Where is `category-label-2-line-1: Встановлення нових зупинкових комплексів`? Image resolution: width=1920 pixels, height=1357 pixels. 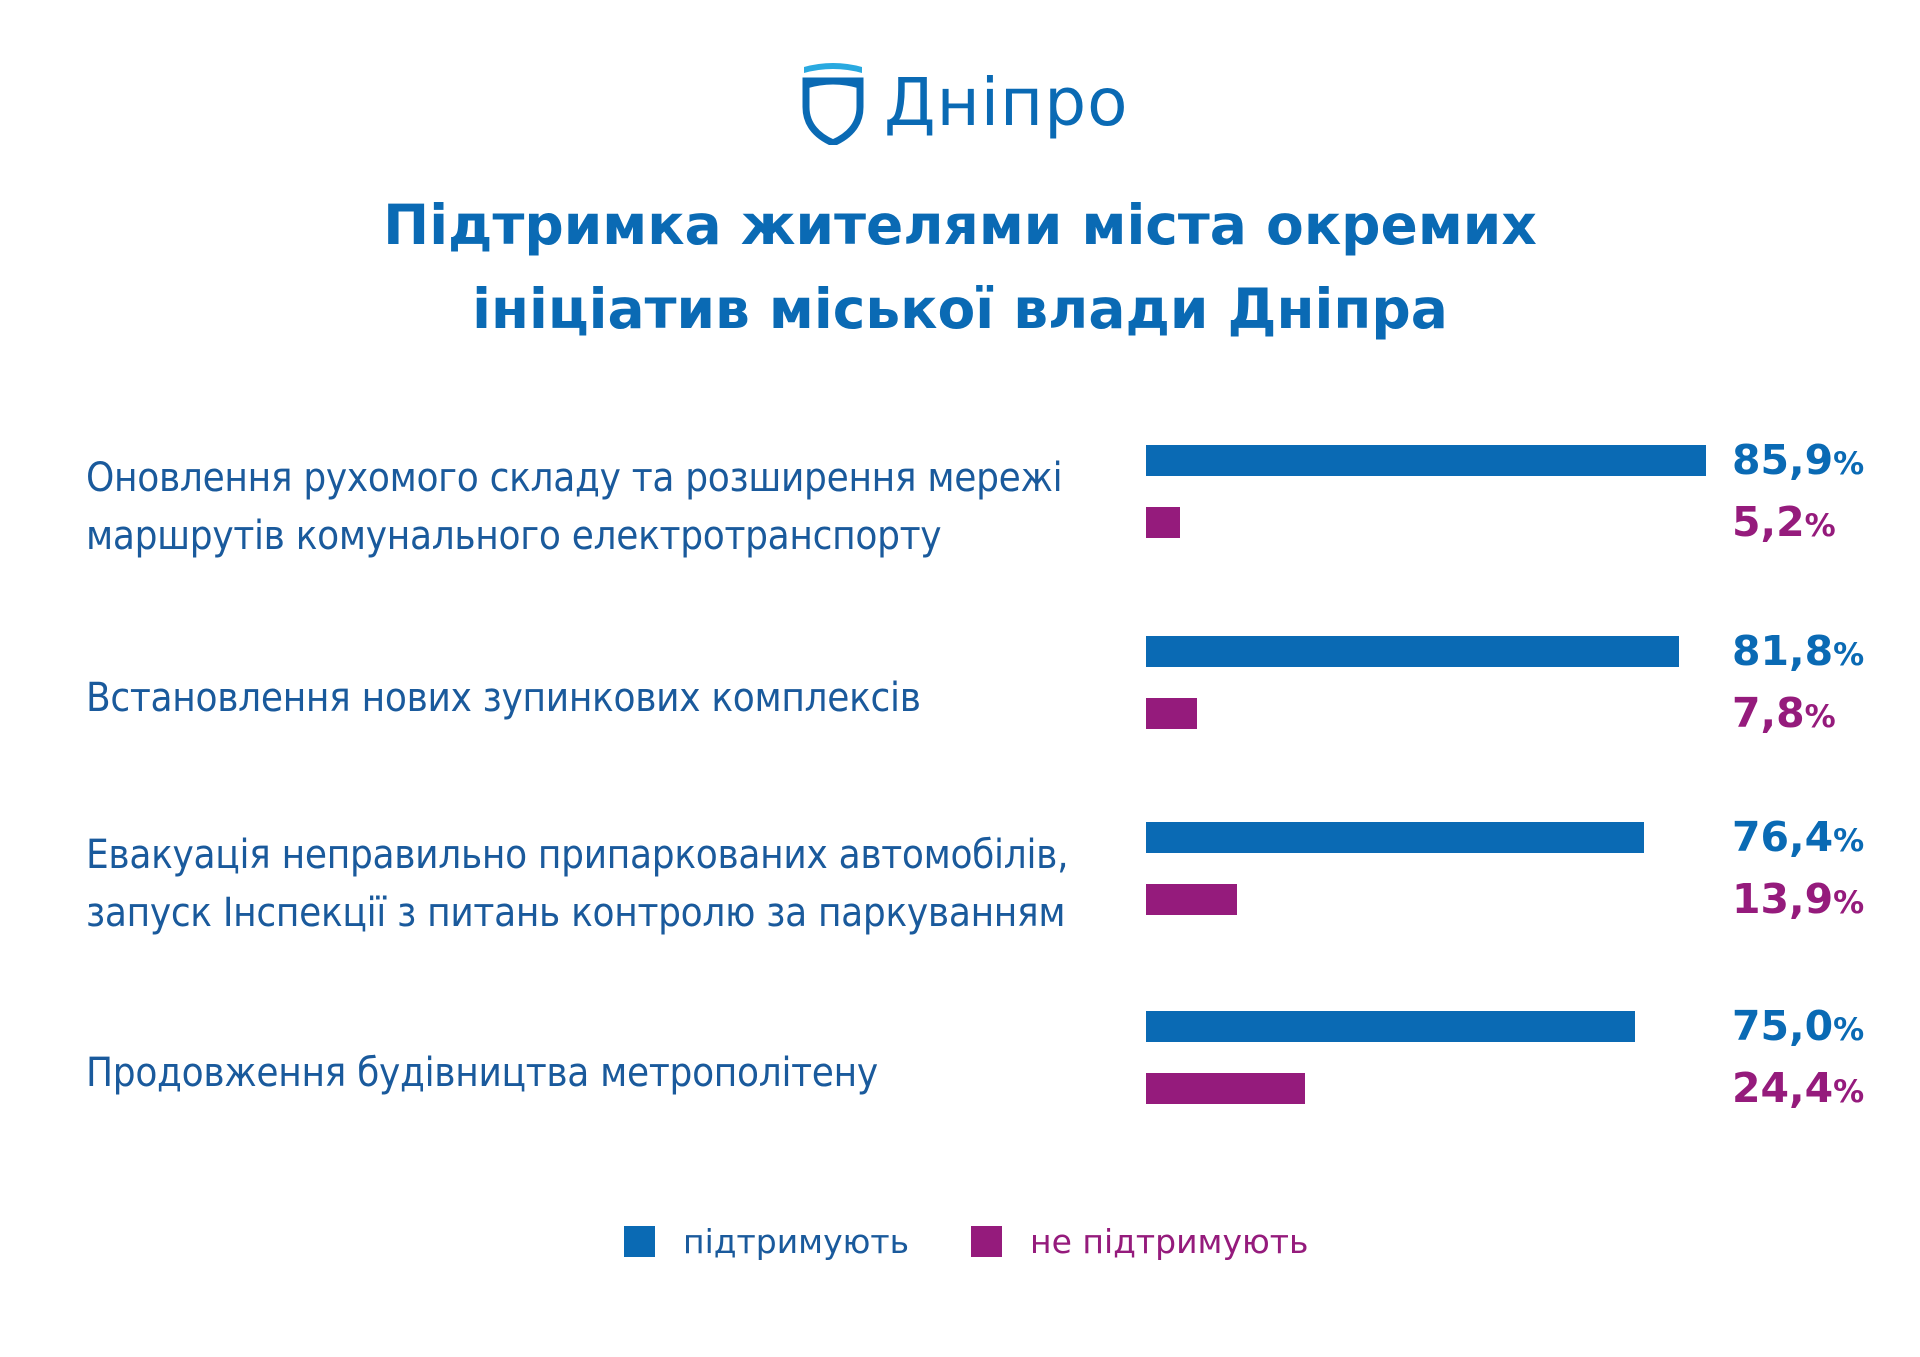 category-label-2-line-1: Встановлення нових зупинкових комплексів is located at coordinates (503, 697).